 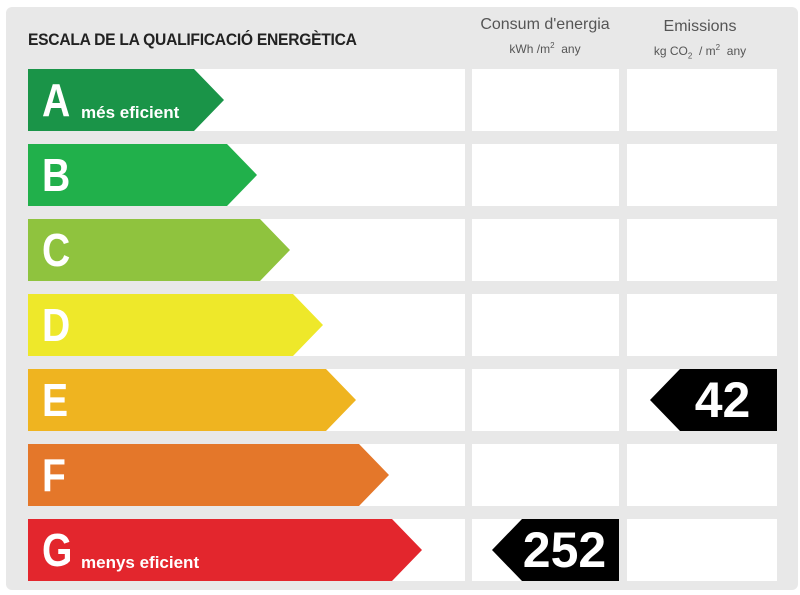 What do you see at coordinates (56, 250) in the screenshot?
I see `class-letter: C` at bounding box center [56, 250].